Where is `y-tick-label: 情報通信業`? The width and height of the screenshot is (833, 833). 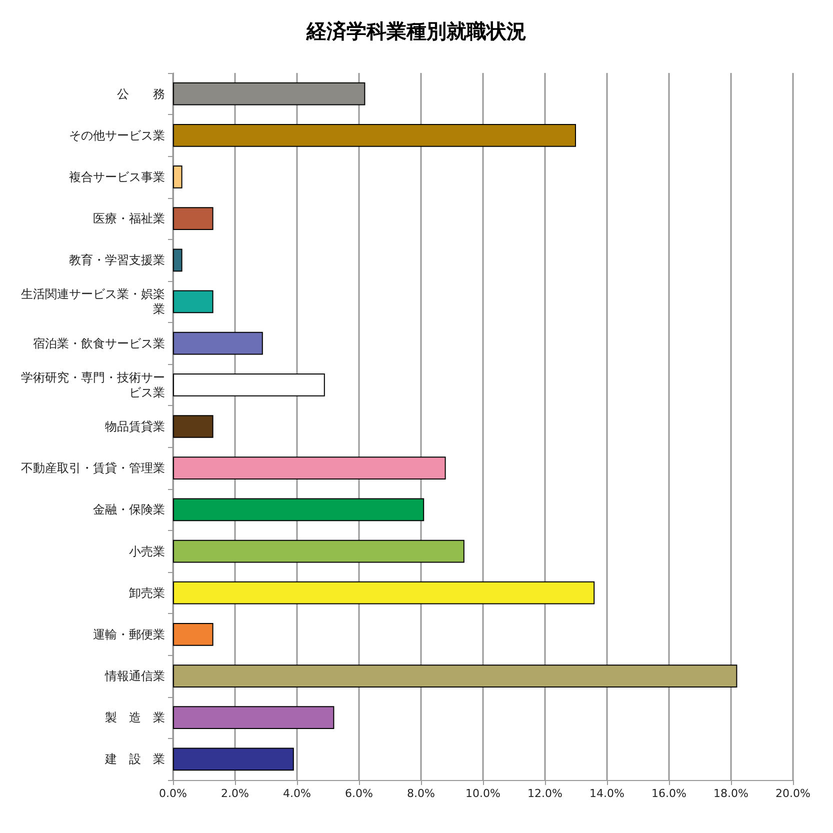
y-tick-label: 情報通信業 is located at coordinates (134, 676).